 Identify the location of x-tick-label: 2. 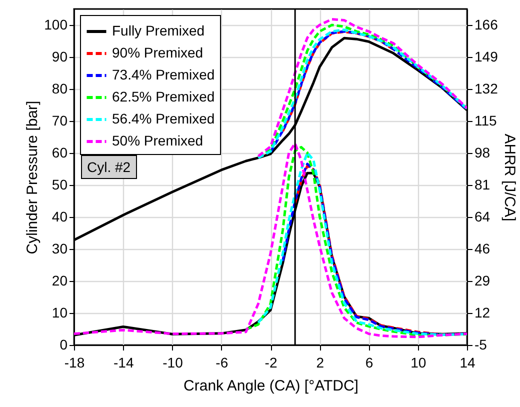
(320, 362).